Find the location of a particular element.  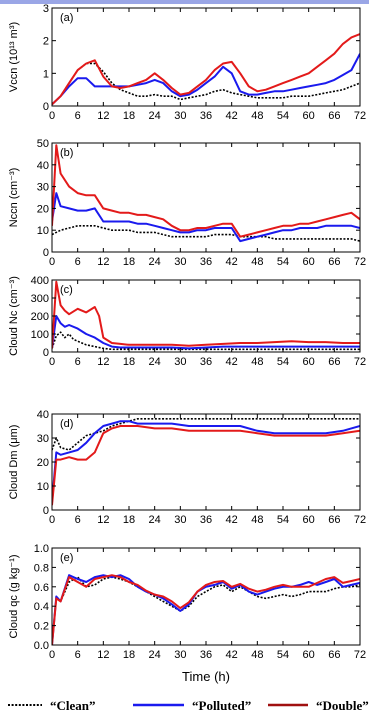

y-tick-label: 0.6 is located at coordinates (41, 588).